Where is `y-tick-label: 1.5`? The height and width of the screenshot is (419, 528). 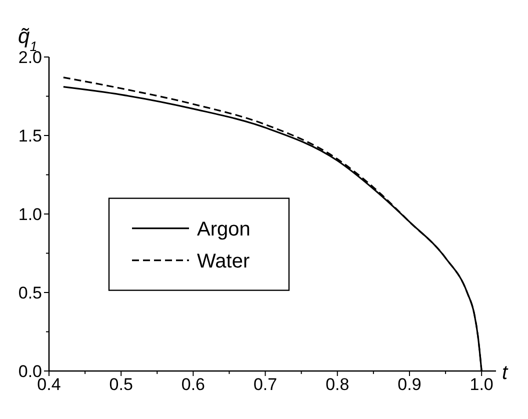 y-tick-label: 1.5 is located at coordinates (30, 136).